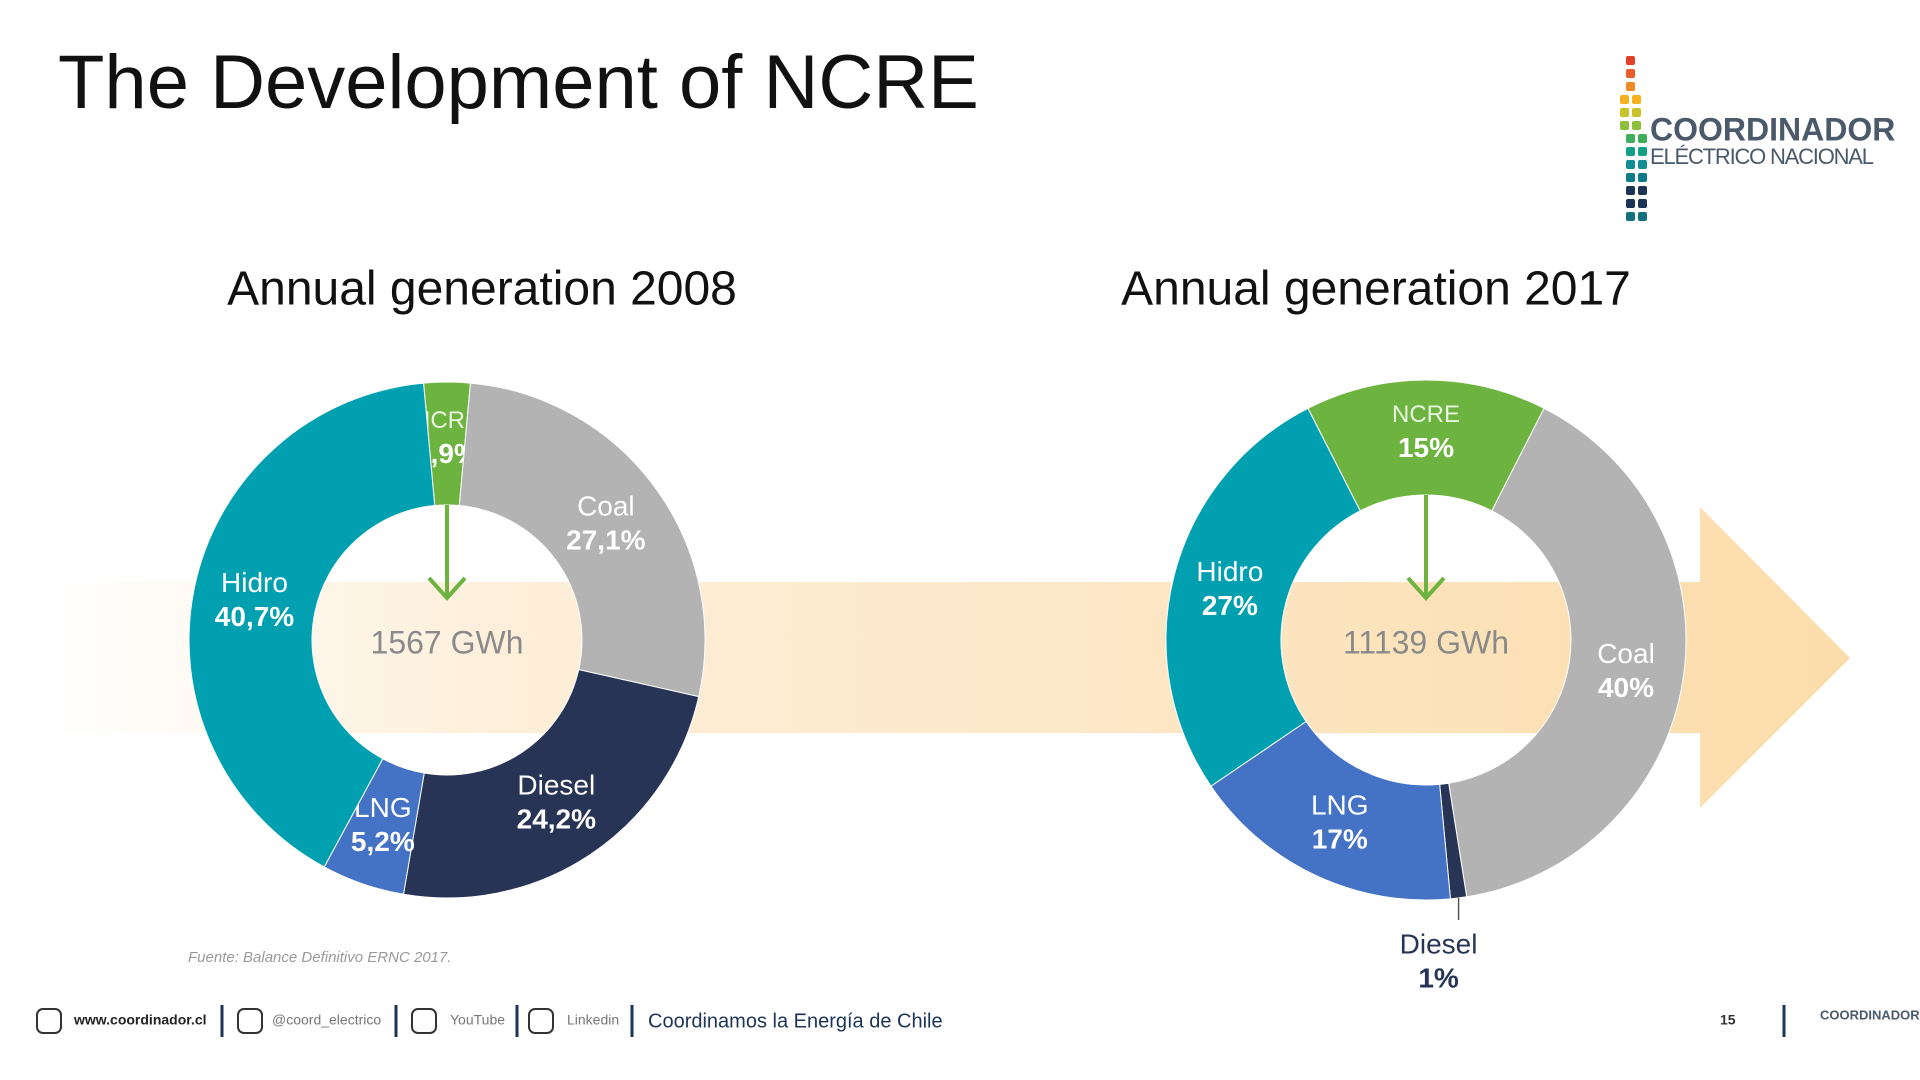 This screenshot has width=1920, height=1080. I want to click on slice-value-label: 40,7%, so click(254, 616).